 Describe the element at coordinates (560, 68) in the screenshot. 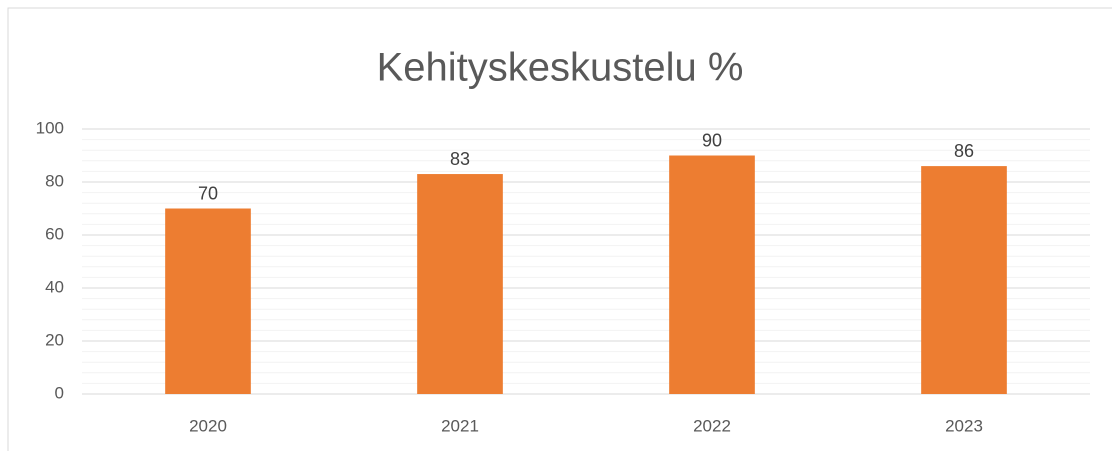

I see `chart-title: Kehityskeskustelu %` at that location.